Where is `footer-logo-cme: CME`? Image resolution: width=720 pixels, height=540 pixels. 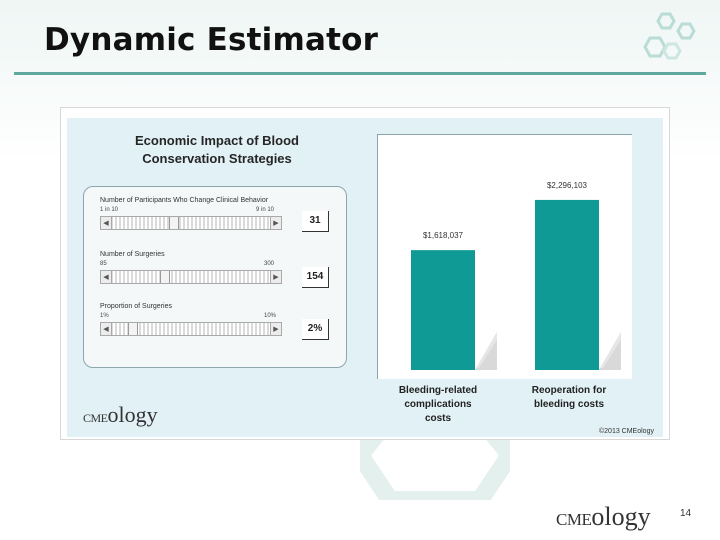 footer-logo-cme: CME is located at coordinates (574, 519).